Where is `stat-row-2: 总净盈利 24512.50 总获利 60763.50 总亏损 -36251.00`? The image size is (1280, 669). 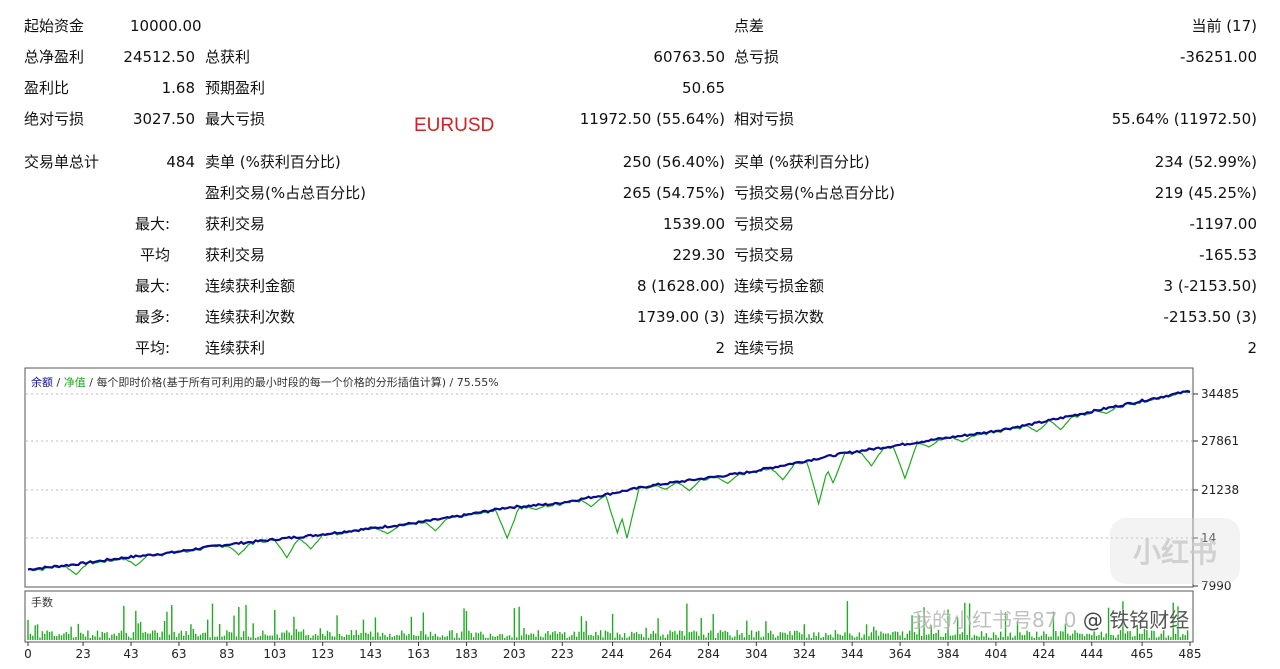
stat-row-2: 总净盈利 24512.50 总获利 60763.50 总亏损 -36251.00 is located at coordinates (640, 57).